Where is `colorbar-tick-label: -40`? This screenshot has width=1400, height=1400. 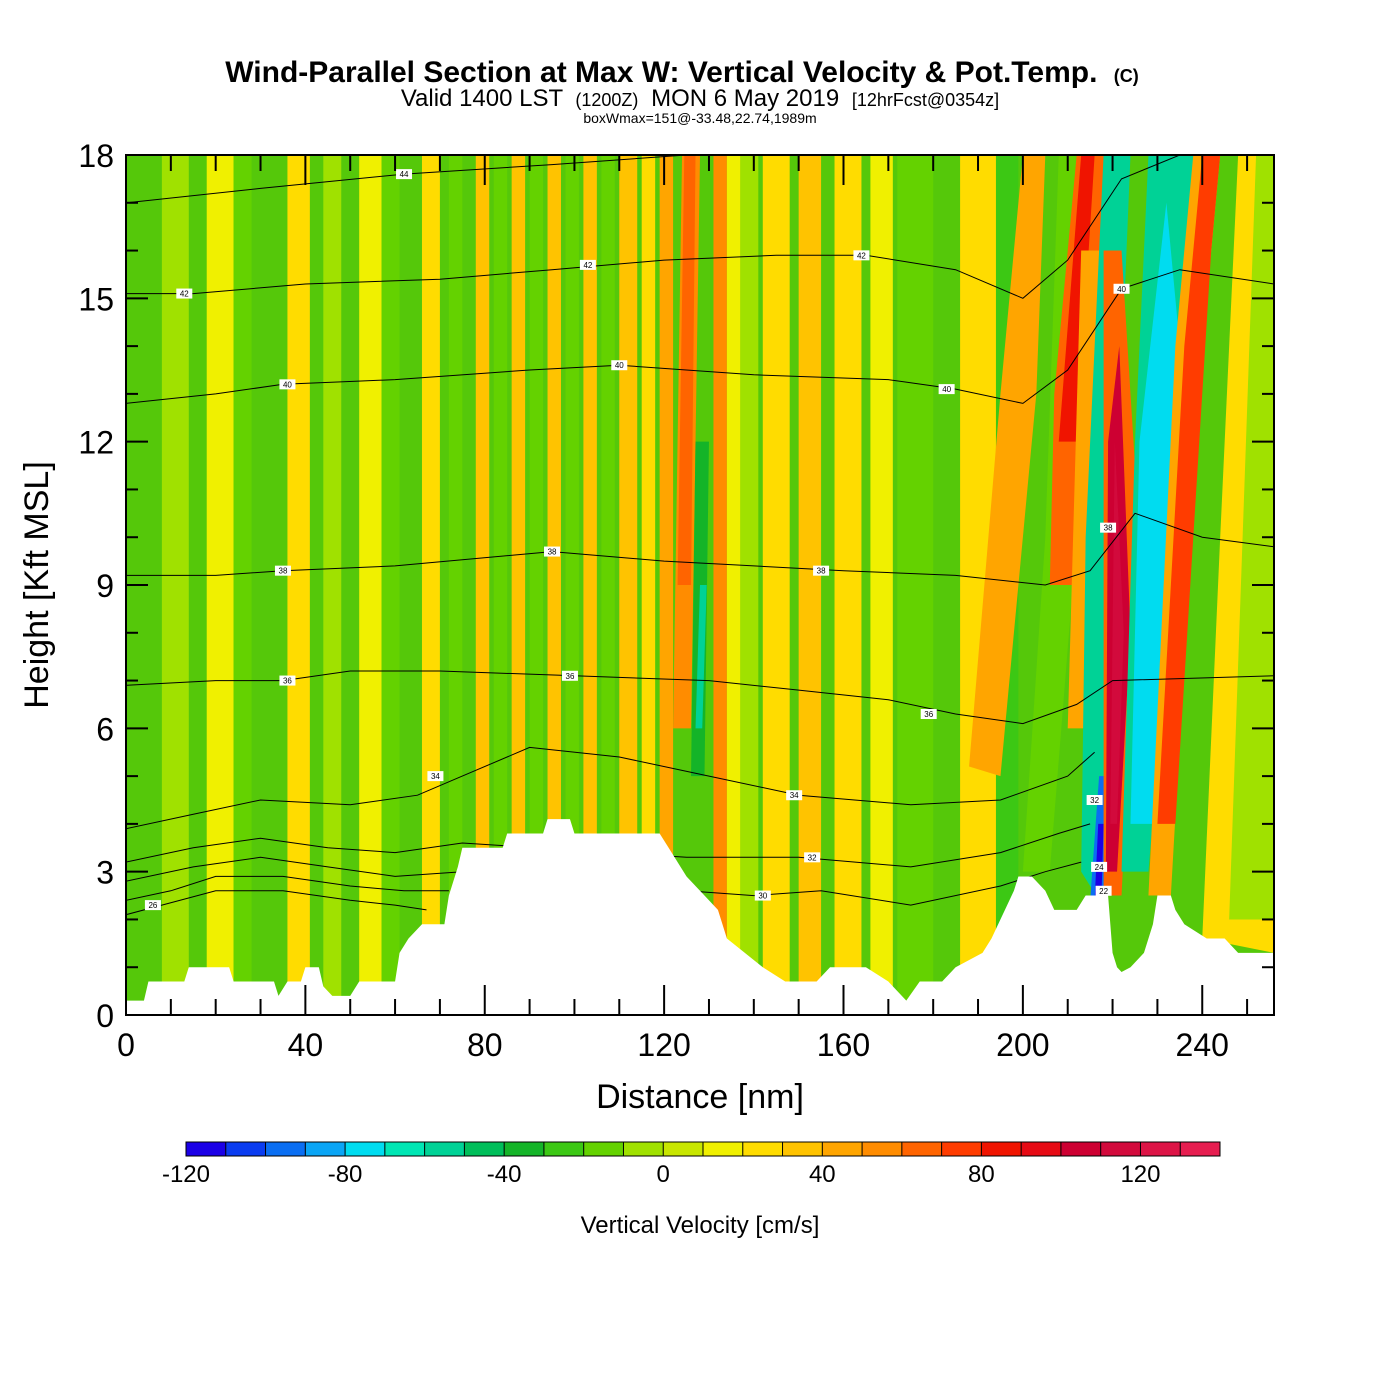 colorbar-tick-label: -40 is located at coordinates (504, 1174).